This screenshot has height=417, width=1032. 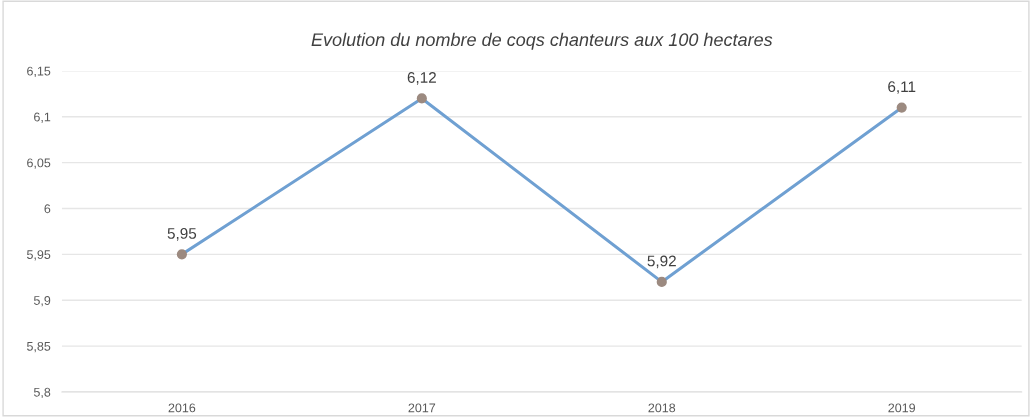 What do you see at coordinates (47, 209) in the screenshot?
I see `y-tick-label: 6` at bounding box center [47, 209].